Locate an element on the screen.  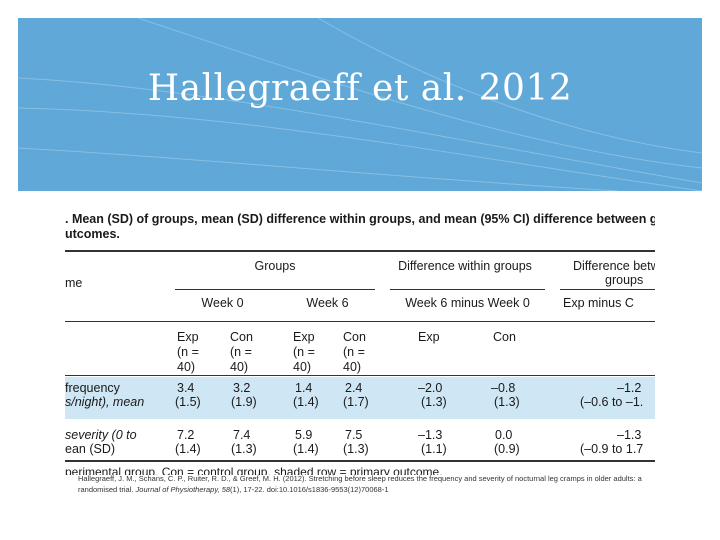
subheader-rule is located at coordinates (360, 321).